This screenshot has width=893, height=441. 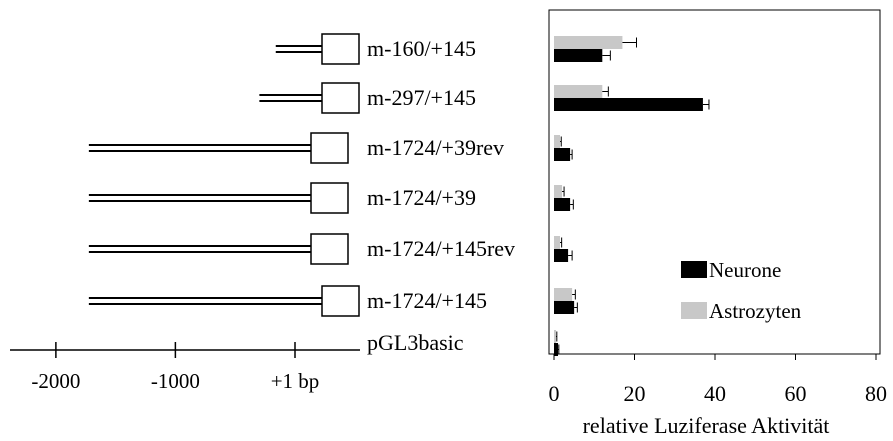 What do you see at coordinates (876, 393) in the screenshot?
I see `chart-axis-tick-label: 80` at bounding box center [876, 393].